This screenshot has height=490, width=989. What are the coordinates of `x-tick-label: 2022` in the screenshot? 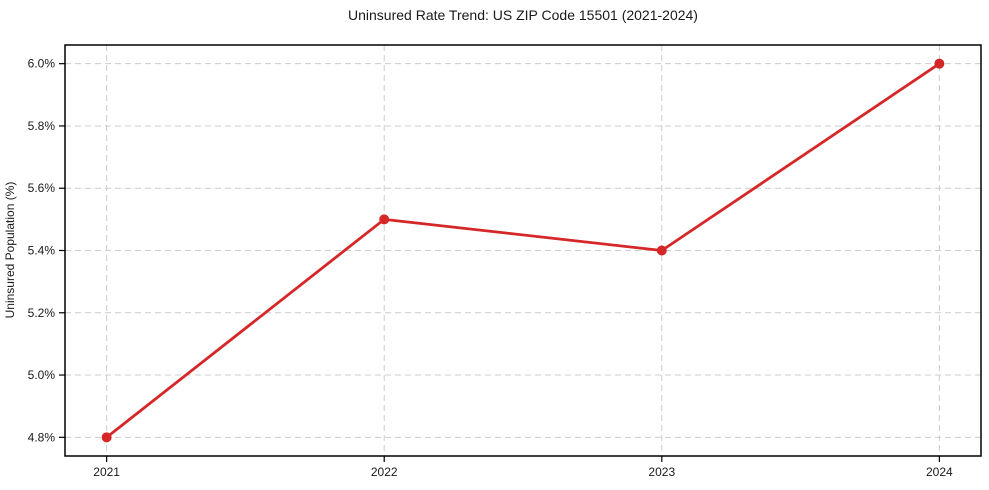 It's located at (384, 472).